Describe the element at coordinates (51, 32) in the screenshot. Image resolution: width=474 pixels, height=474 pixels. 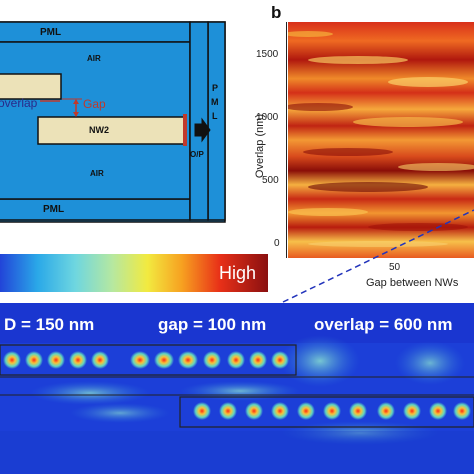
I see `pml-top-label: PML` at that location.